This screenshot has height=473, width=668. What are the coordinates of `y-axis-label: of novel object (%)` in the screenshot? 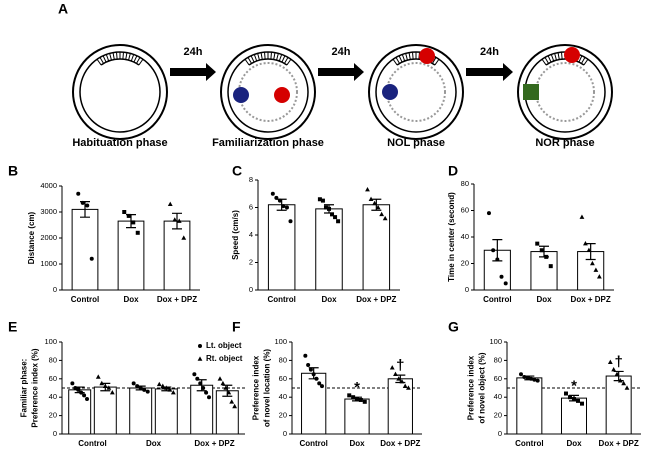 It's located at (482, 387).